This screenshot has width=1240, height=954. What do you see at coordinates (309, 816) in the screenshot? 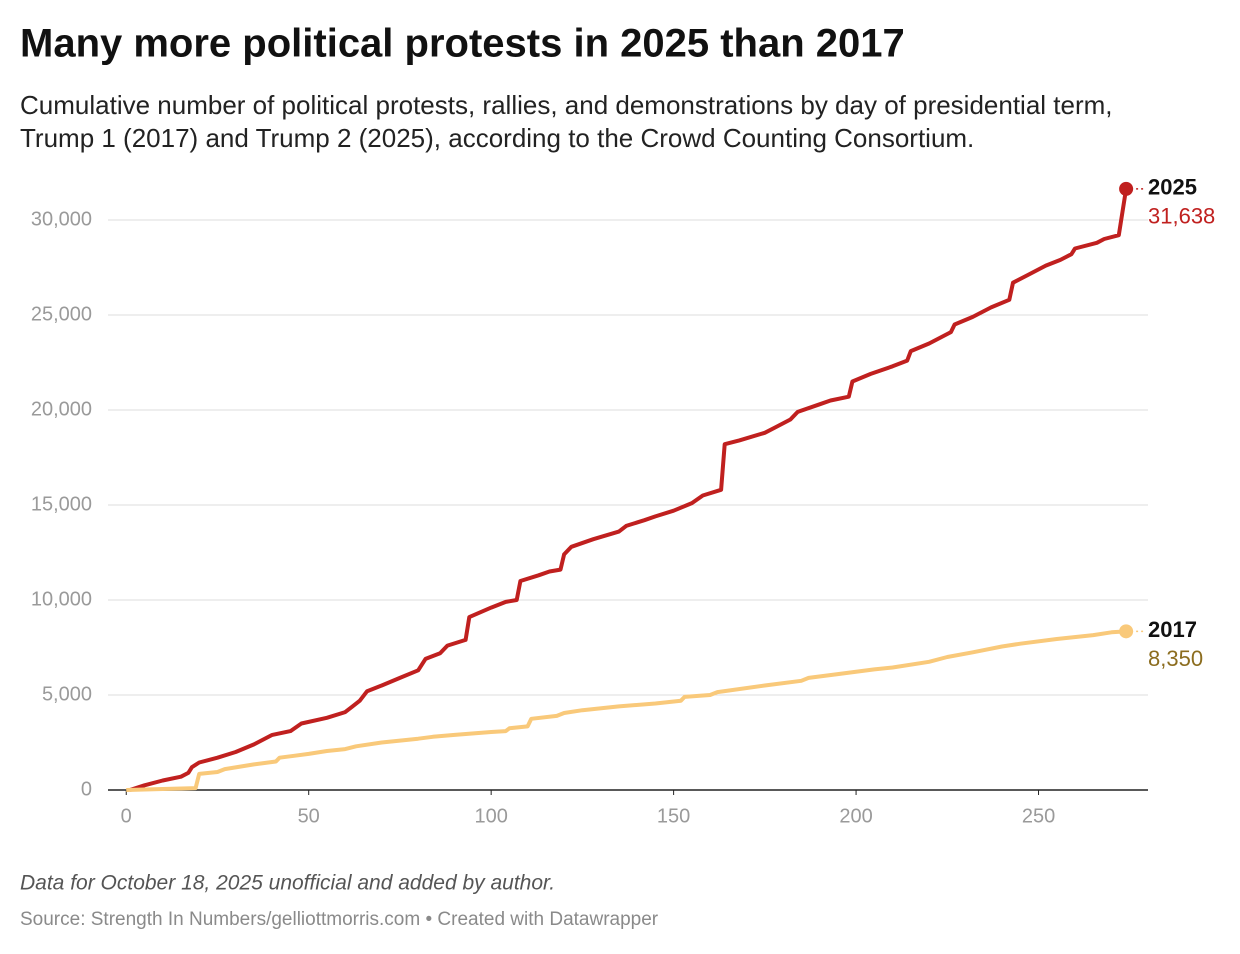
I see `x-tick-label: 50` at bounding box center [309, 816].